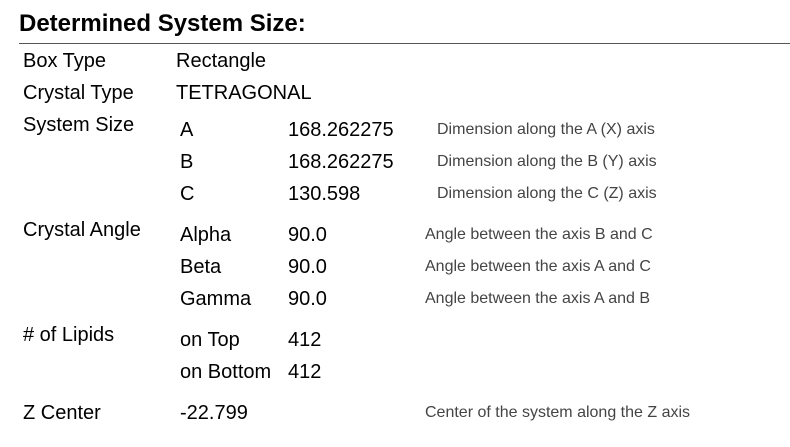 The image size is (790, 447). What do you see at coordinates (226, 372) in the screenshot?
I see `lipids-bottom-name: on Bottom` at bounding box center [226, 372].